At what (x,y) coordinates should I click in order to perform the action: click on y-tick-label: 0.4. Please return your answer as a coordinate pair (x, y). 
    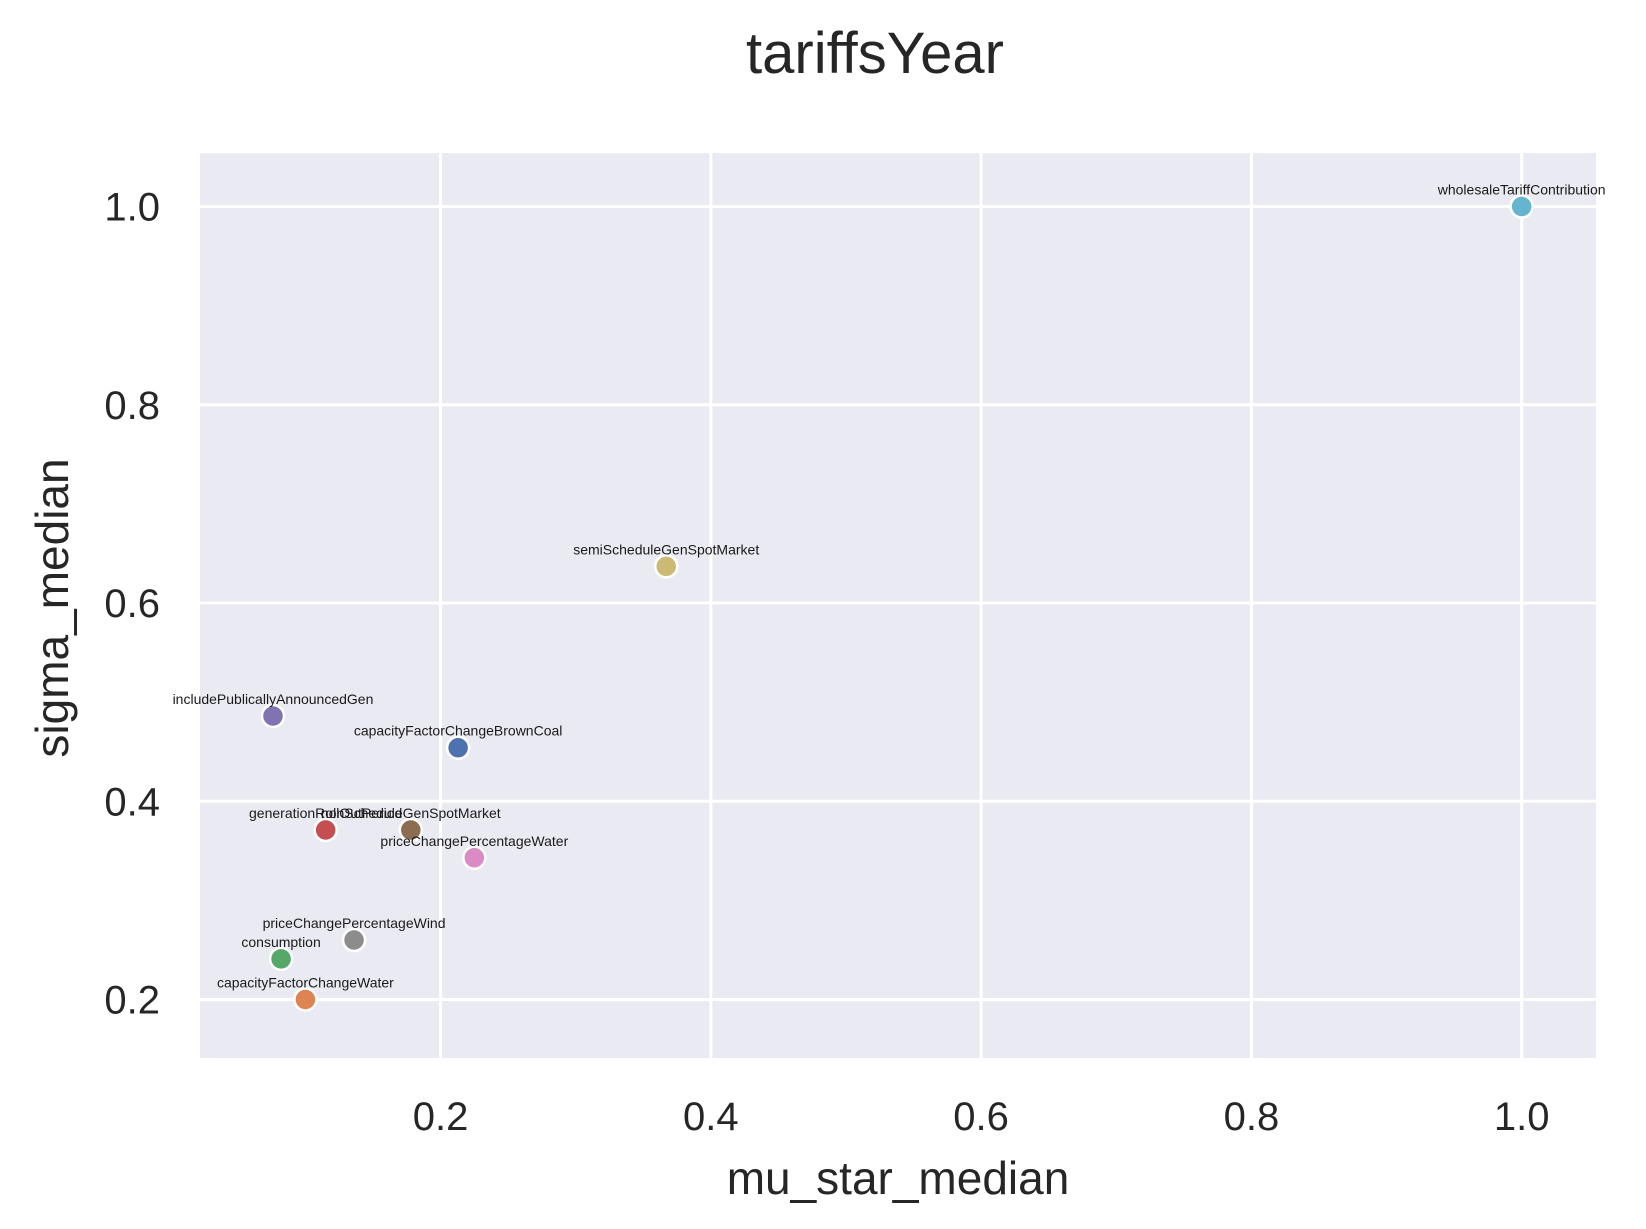
    Looking at the image, I should click on (132, 802).